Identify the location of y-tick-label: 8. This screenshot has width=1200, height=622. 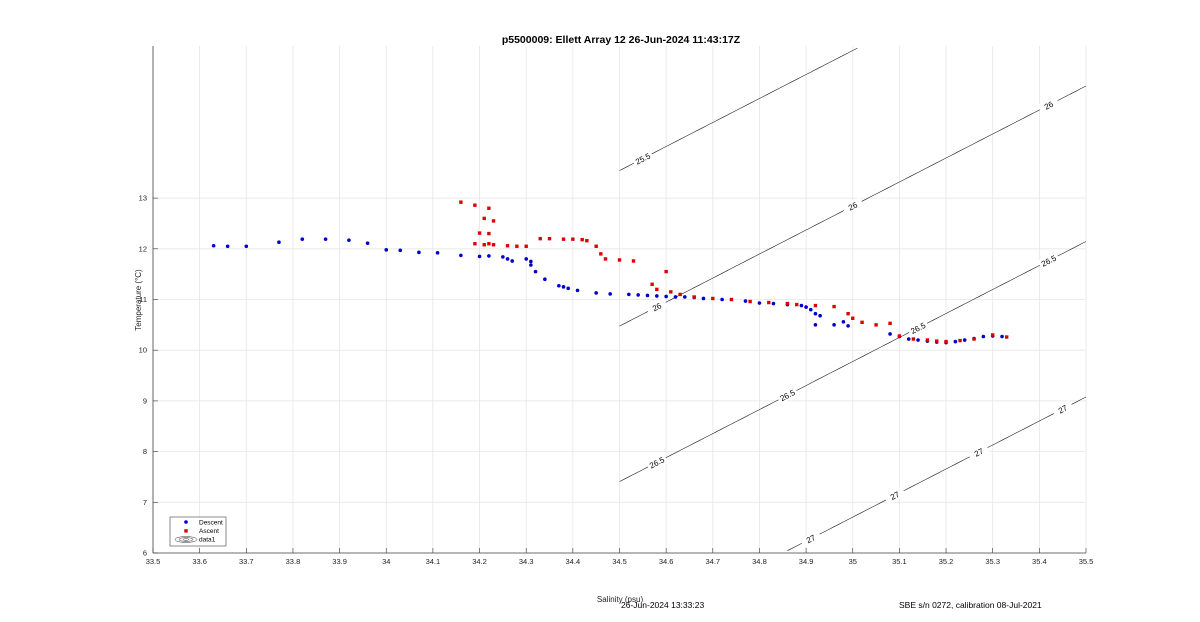
(145, 451).